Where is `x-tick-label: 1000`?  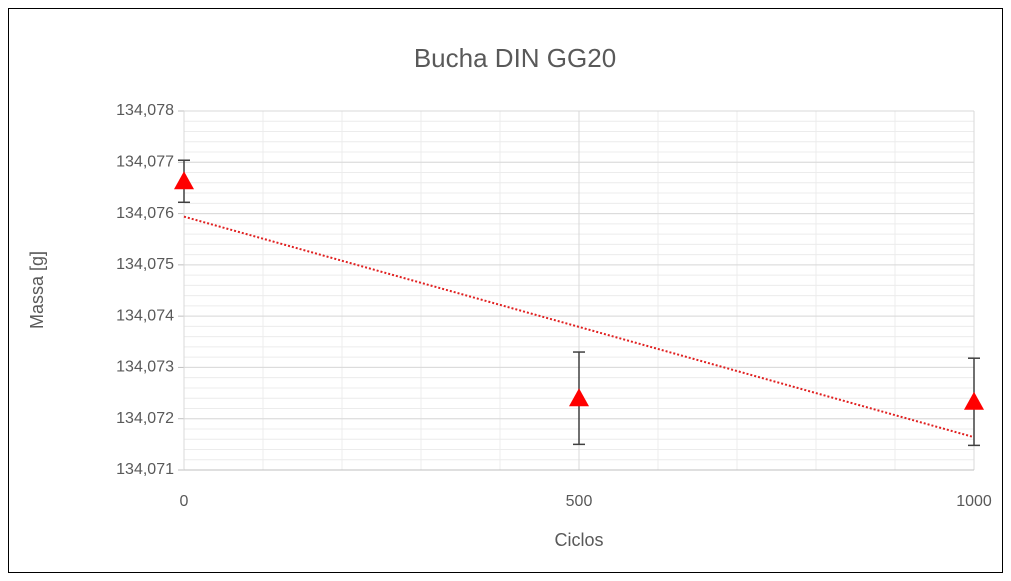
x-tick-label: 1000 is located at coordinates (974, 501).